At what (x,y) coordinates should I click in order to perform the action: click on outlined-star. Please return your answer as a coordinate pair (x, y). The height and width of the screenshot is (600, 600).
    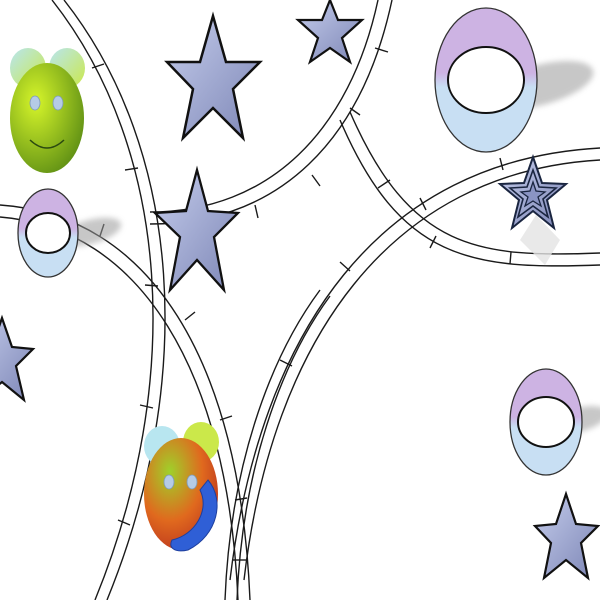
    Looking at the image, I should click on (533, 209).